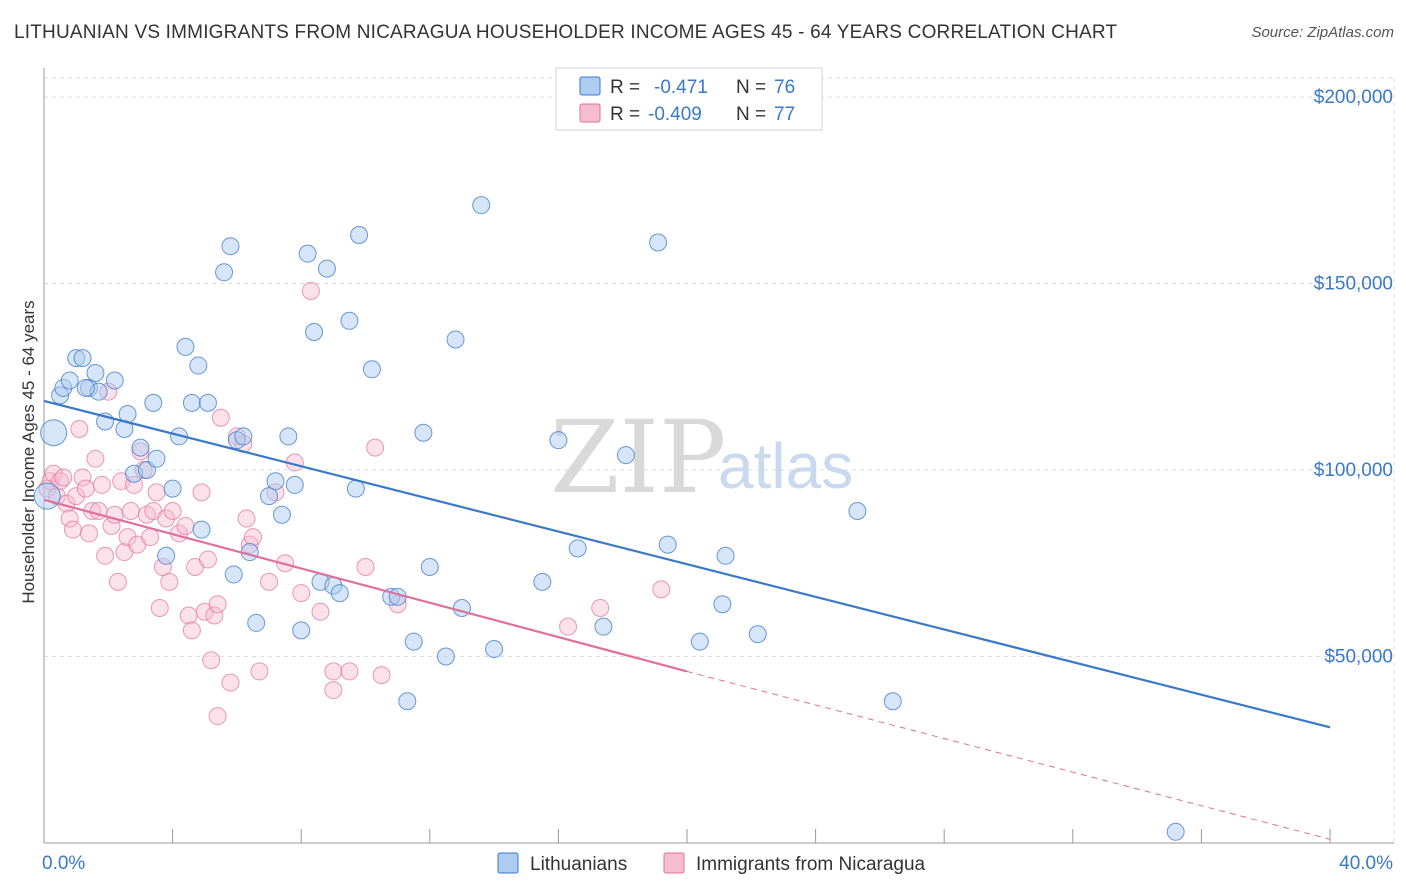 Image resolution: width=1406 pixels, height=892 pixels. What do you see at coordinates (590, 86) in the screenshot?
I see `legend-swatch-blue` at bounding box center [590, 86].